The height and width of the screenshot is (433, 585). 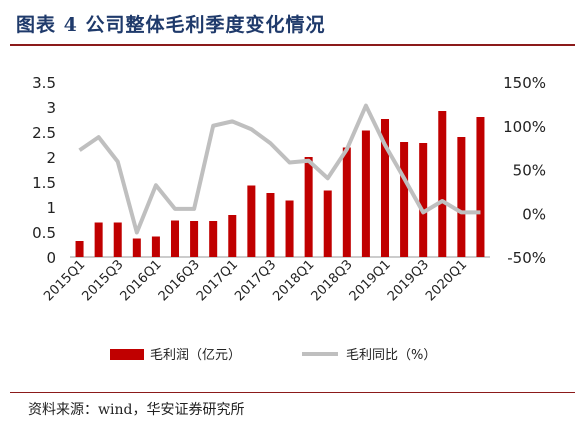 What do you see at coordinates (98, 239) in the screenshot?
I see `bar-2015Q2` at bounding box center [98, 239].